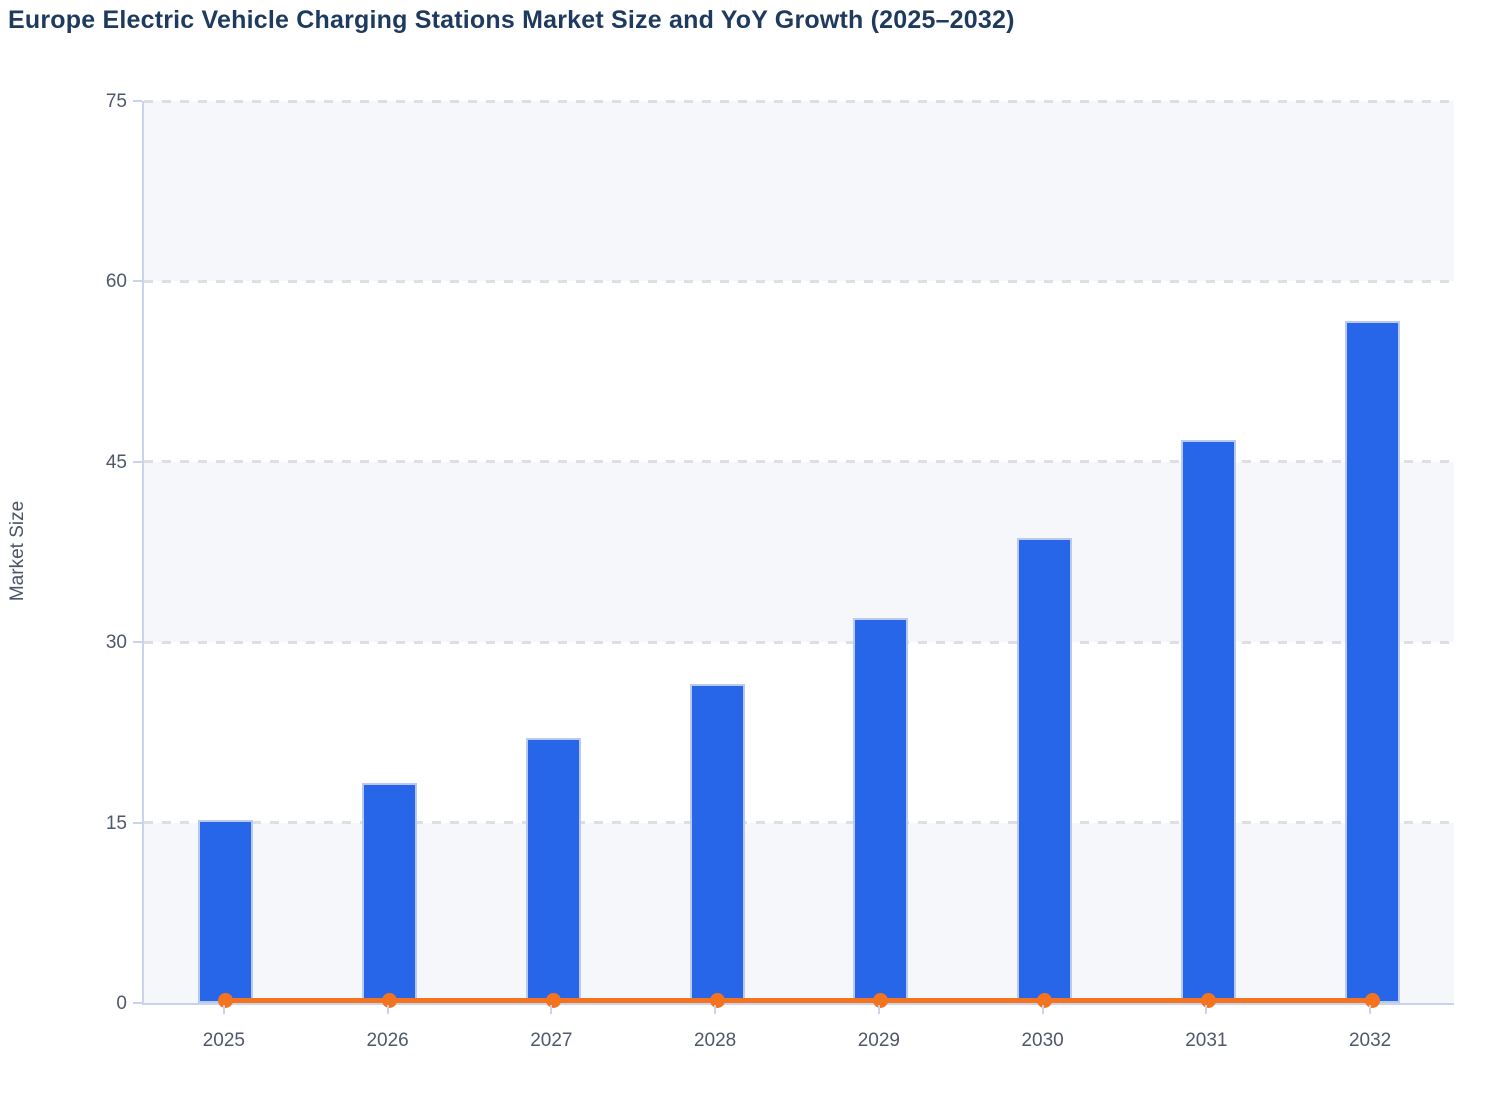 The image size is (1508, 1120). I want to click on bar-2032, so click(1372, 662).